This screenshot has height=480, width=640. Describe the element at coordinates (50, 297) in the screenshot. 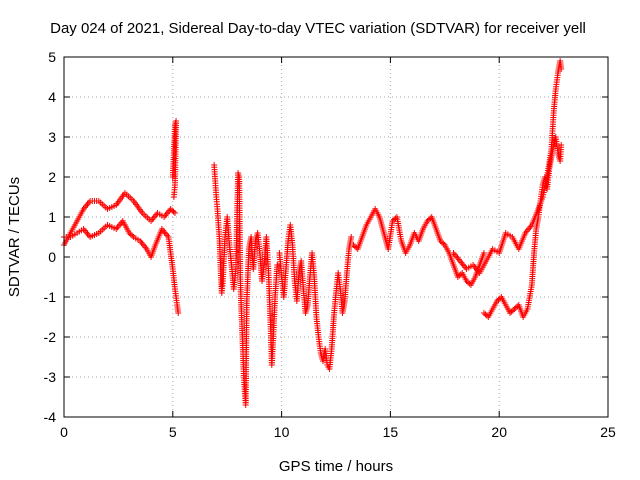

I see `y-tick-label: -1` at that location.